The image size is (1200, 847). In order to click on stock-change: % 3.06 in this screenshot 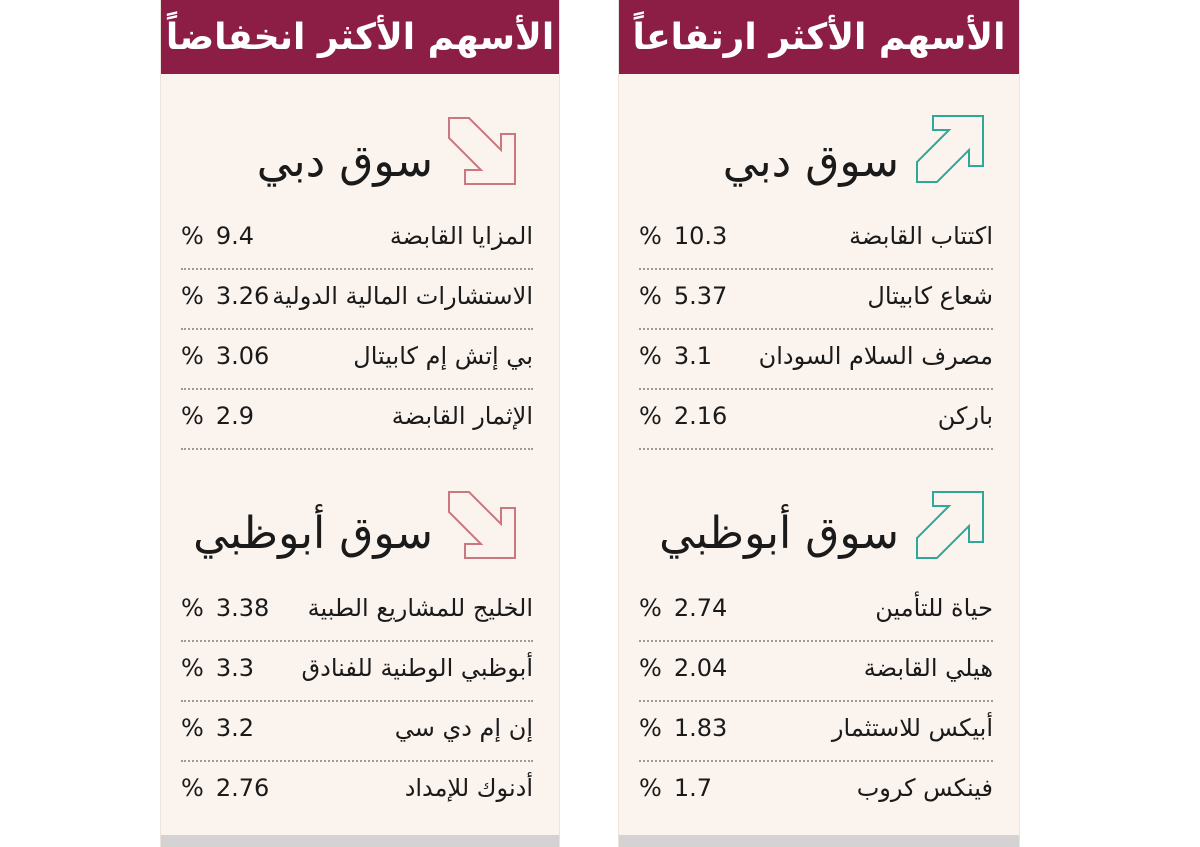, I will do `click(225, 356)`.